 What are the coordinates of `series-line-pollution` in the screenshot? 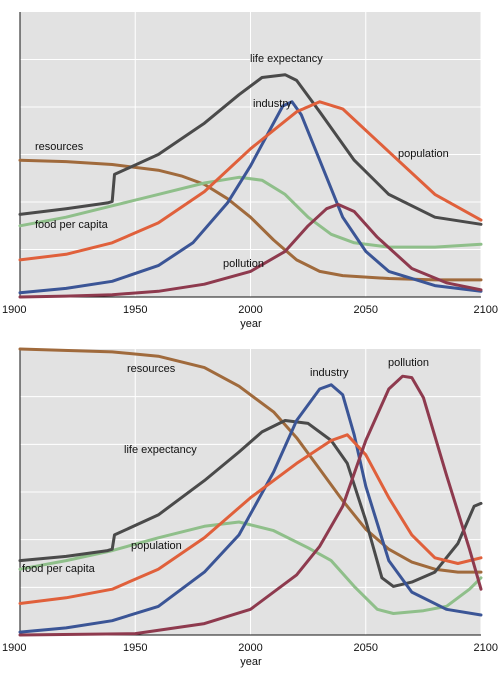 It's located at (250, 250).